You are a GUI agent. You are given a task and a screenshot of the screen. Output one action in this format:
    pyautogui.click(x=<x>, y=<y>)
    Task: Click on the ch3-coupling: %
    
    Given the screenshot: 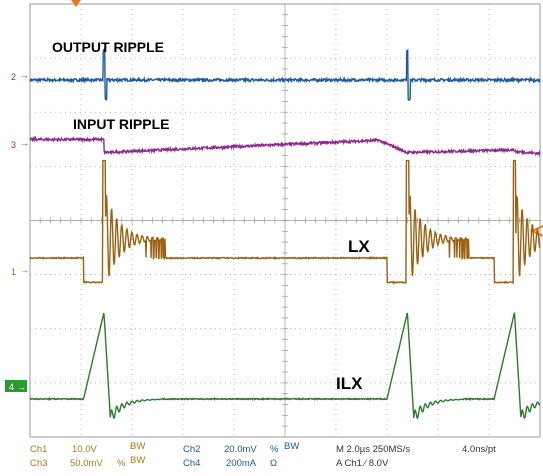 What is the action you would take?
    pyautogui.click(x=121, y=463)
    